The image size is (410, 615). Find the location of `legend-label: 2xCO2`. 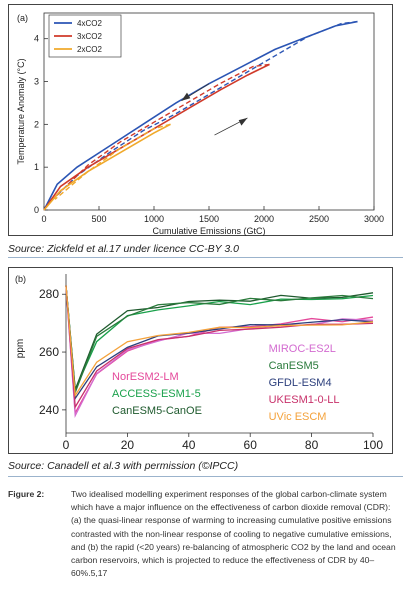

legend-label: 2xCO2 is located at coordinates (89, 49).